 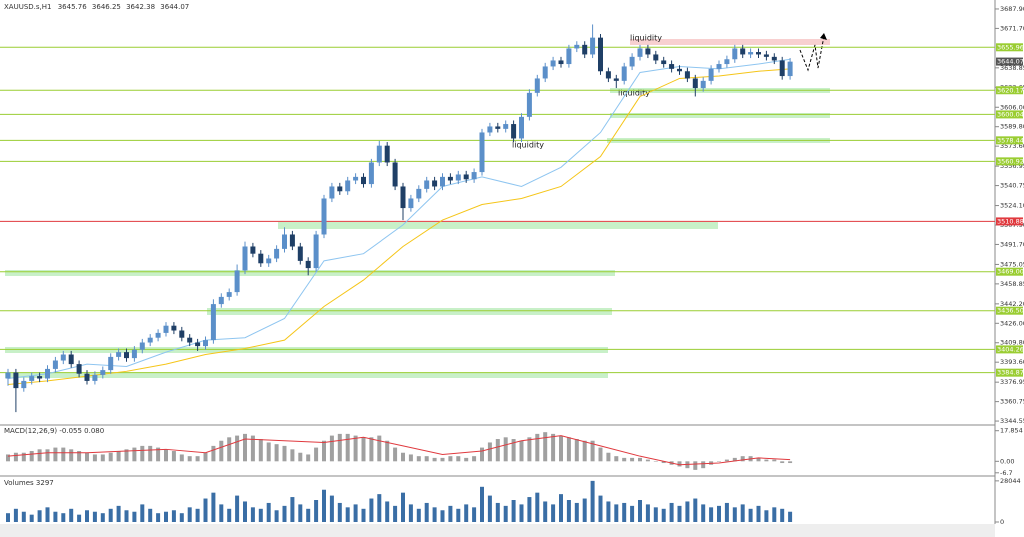 I want to click on level-label: 3404.26, so click(x=1010, y=349).